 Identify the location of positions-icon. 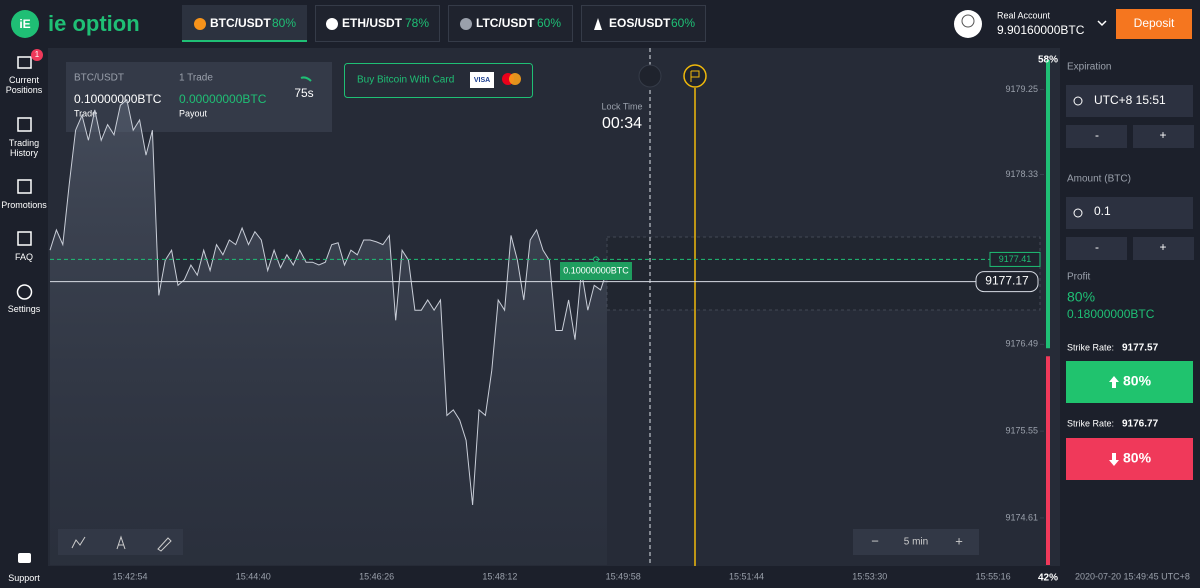
(24, 62).